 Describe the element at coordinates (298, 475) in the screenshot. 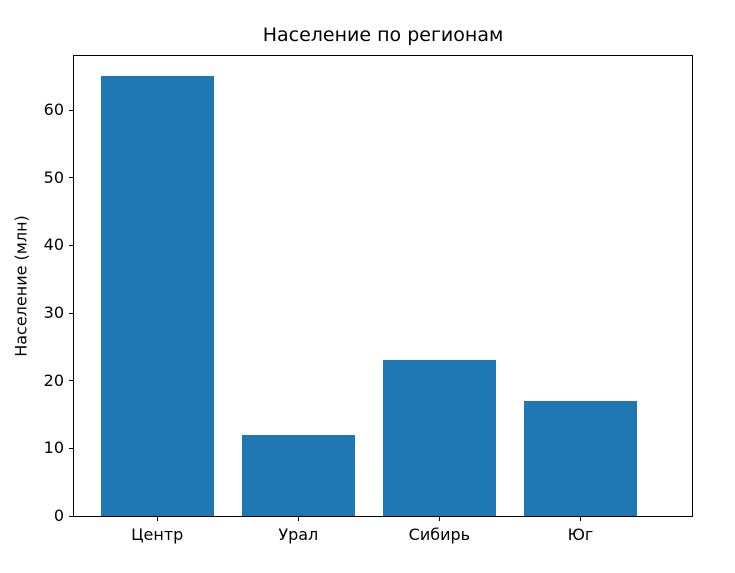

I see `bar-Урал` at that location.